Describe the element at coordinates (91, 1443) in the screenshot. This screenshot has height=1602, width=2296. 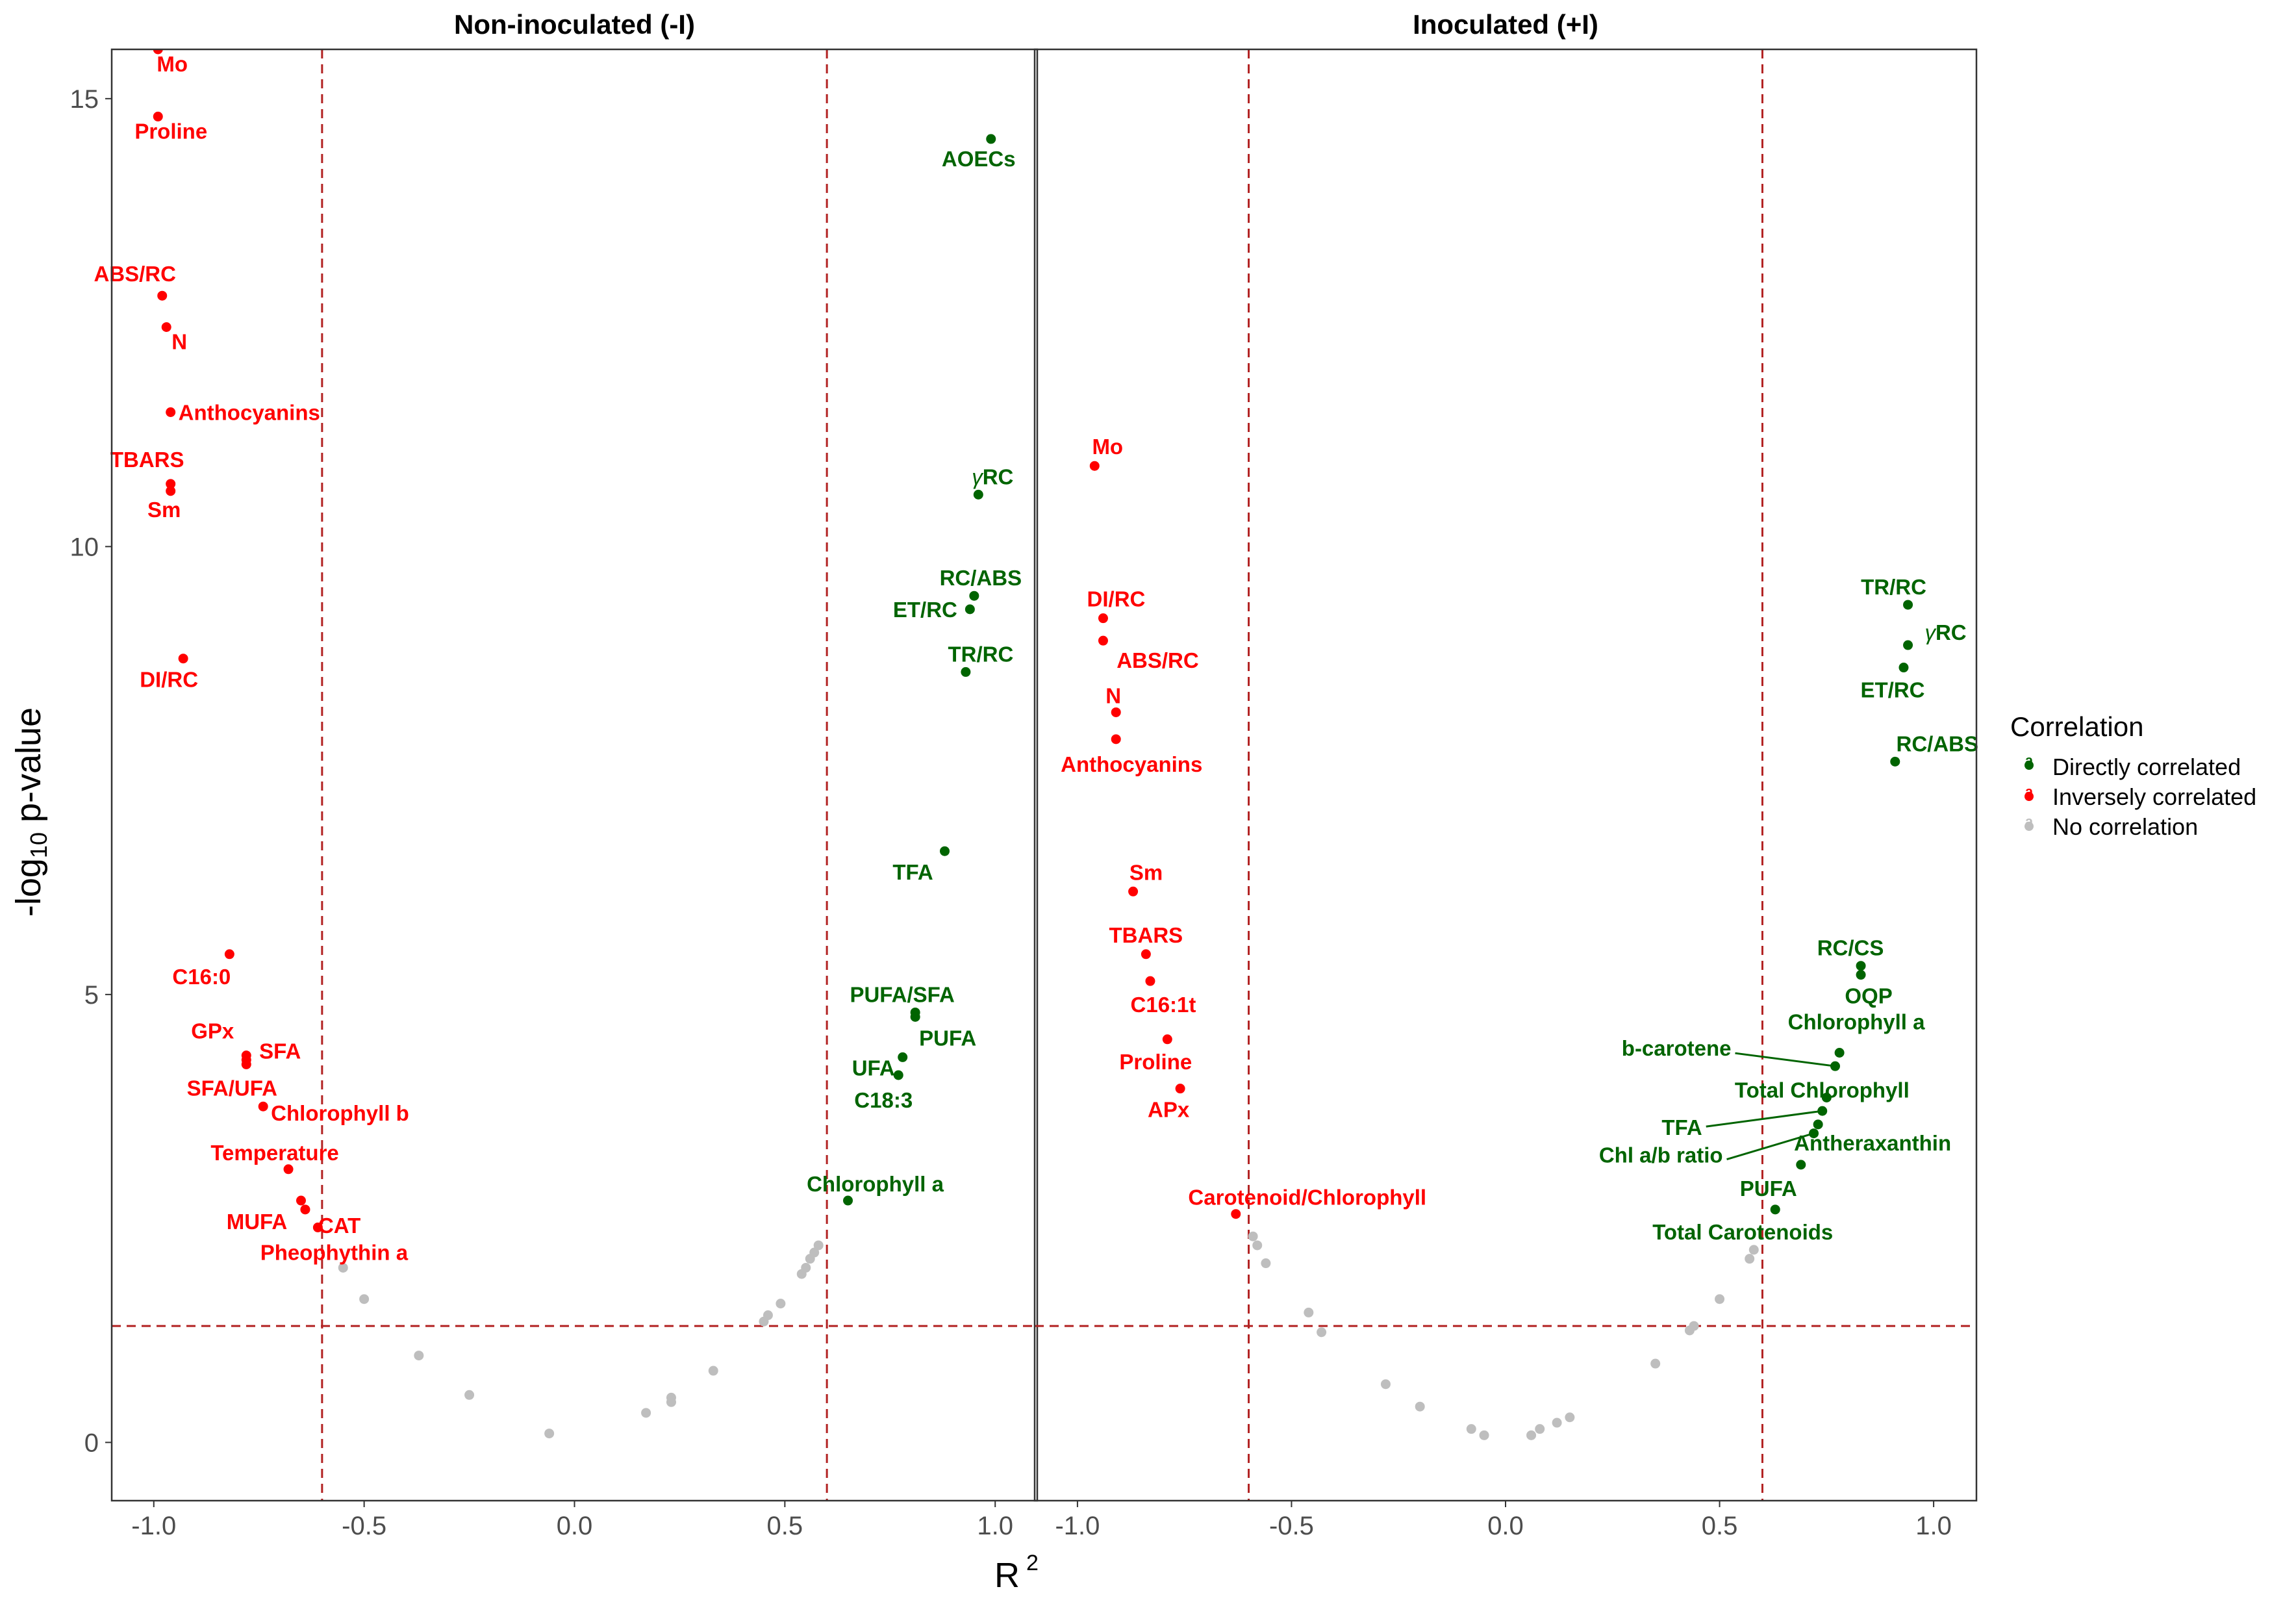
I see `y-tick-label: 0` at that location.